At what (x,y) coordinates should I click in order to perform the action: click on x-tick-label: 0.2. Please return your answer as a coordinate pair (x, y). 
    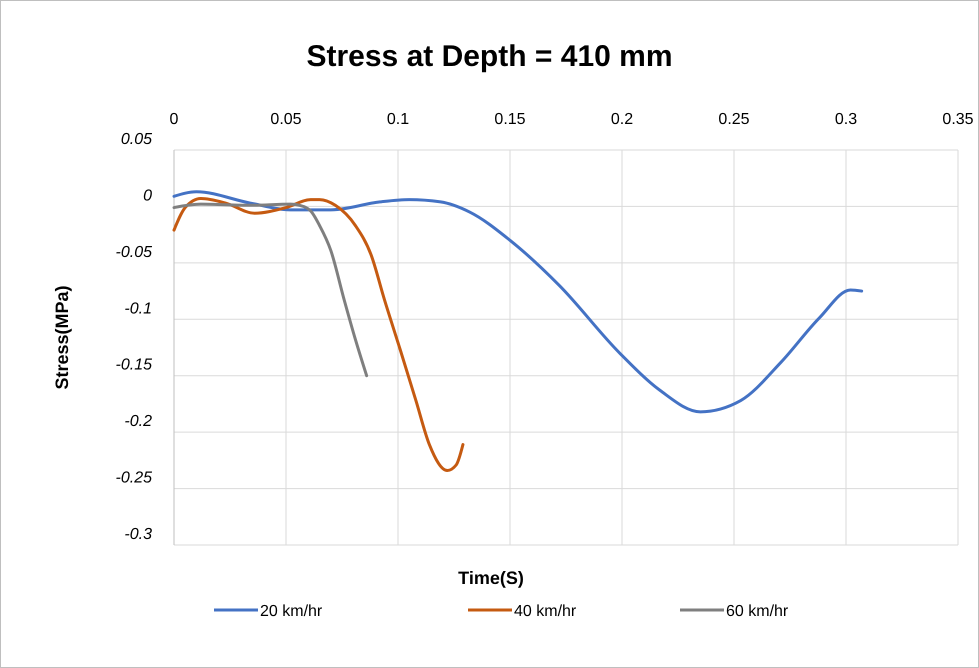
    Looking at the image, I should click on (622, 119).